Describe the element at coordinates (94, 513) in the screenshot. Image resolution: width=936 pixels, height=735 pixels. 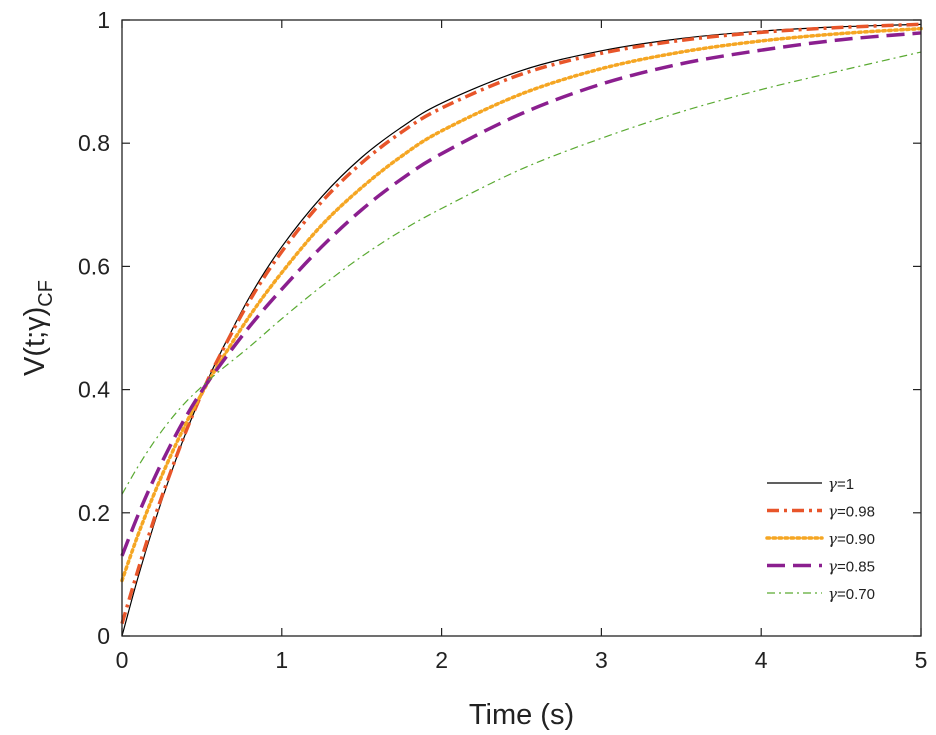
I see `y-tick-label-1: 0.2` at that location.